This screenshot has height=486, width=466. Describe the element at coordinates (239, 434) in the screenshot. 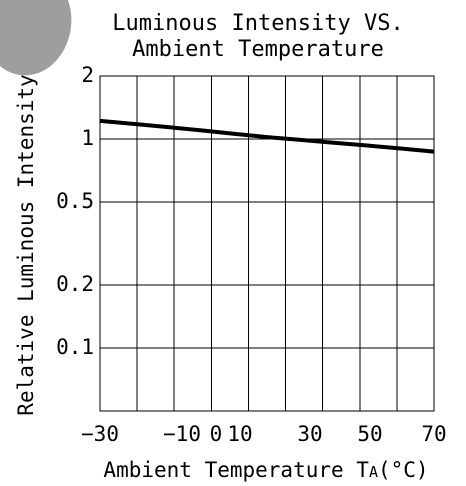

I see `x-tick-label: 10` at that location.